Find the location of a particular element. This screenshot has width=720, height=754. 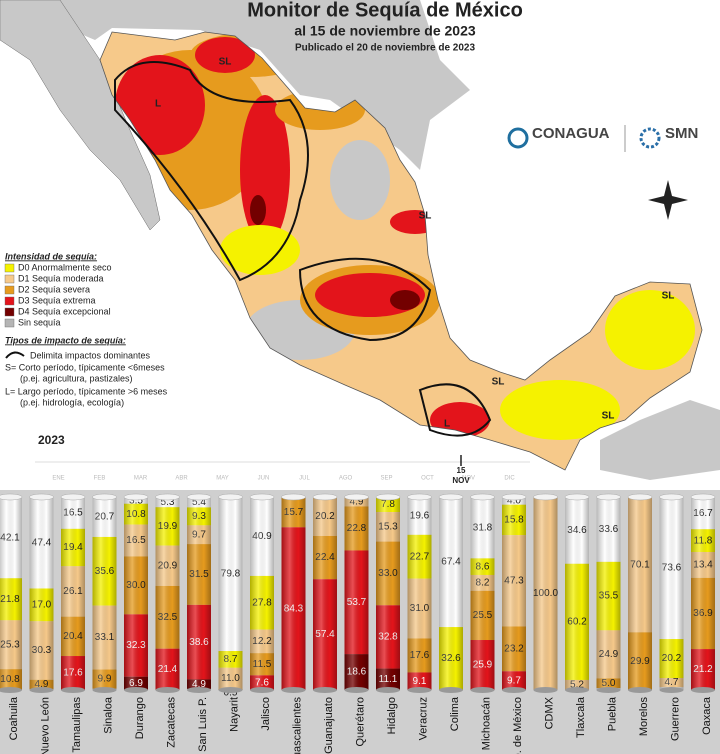

value-label: 25.9 is located at coordinates (483, 665).